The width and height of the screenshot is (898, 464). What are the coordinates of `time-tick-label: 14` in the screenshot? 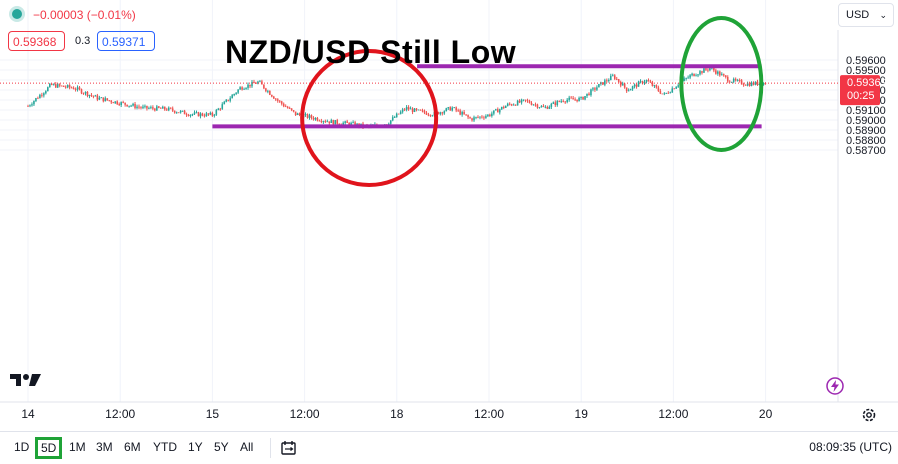 It's located at (28, 414).